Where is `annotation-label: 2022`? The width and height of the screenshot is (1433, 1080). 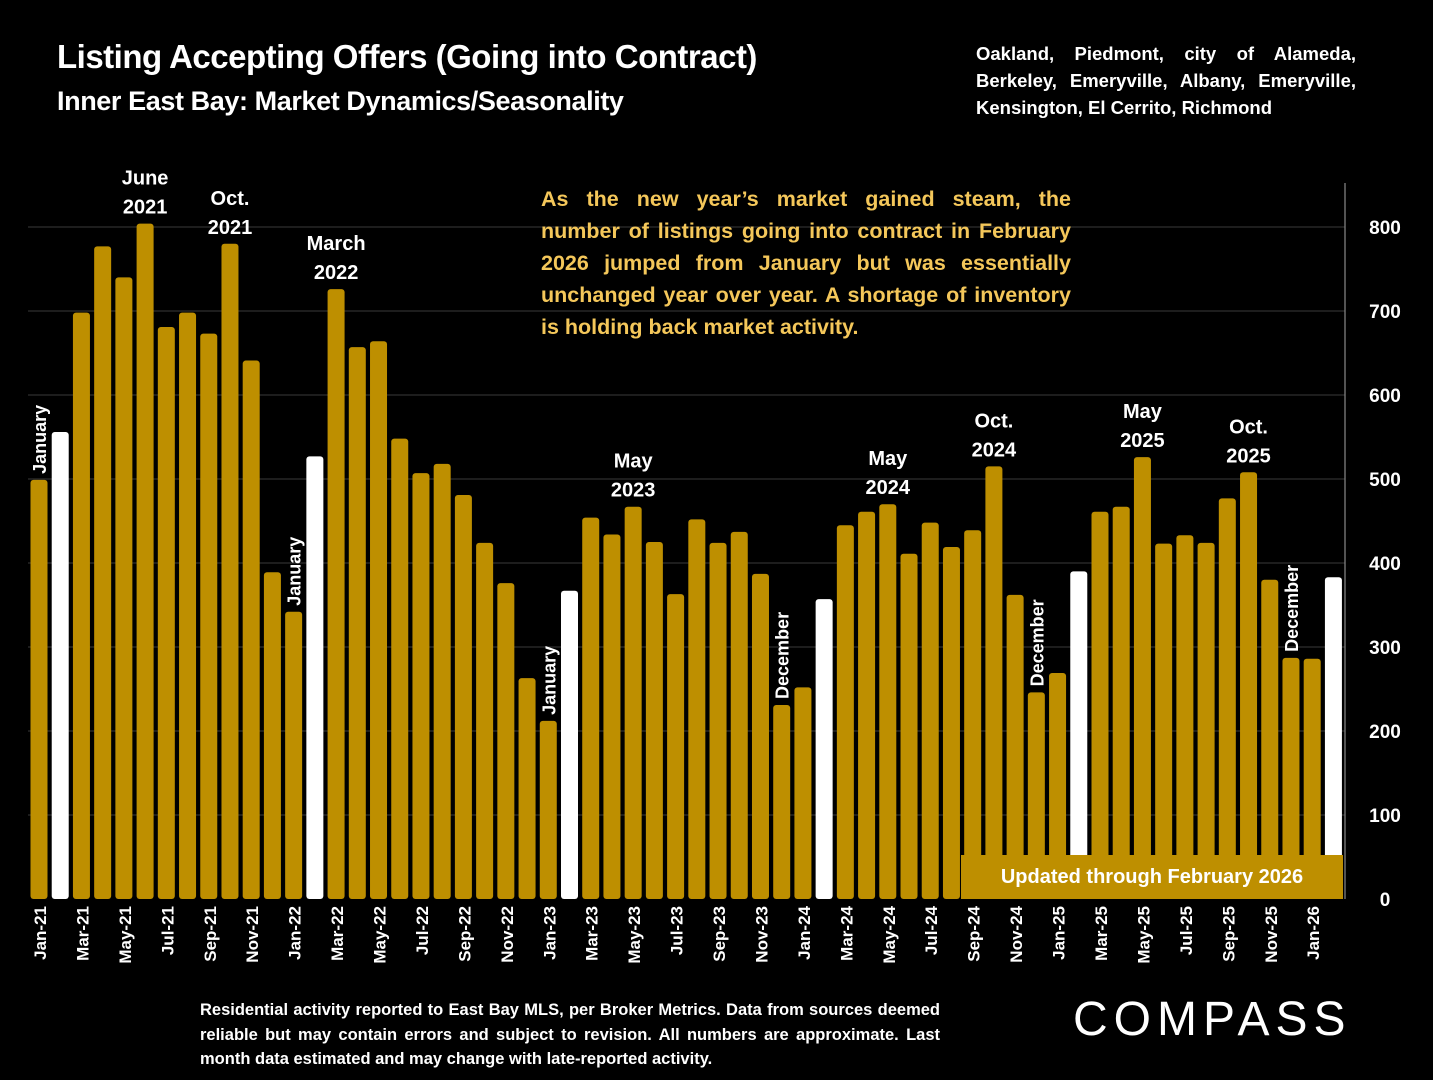 annotation-label: 2022 is located at coordinates (336, 273).